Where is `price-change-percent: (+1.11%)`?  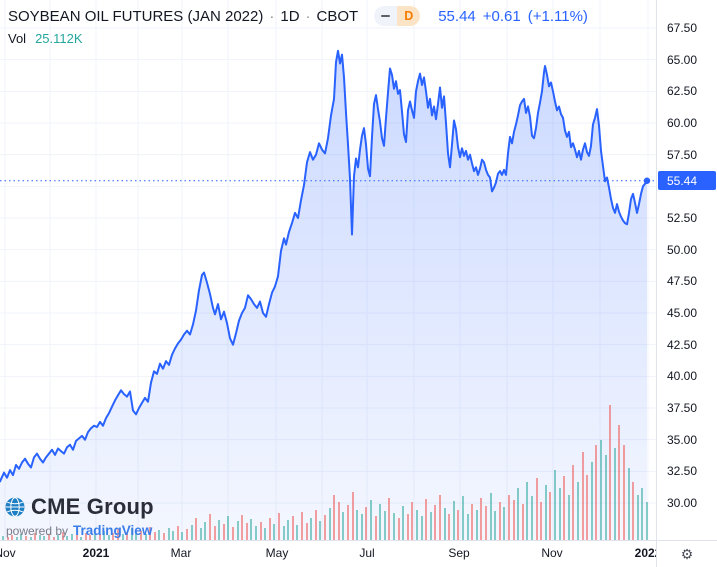 price-change-percent: (+1.11%) is located at coordinates (557, 16).